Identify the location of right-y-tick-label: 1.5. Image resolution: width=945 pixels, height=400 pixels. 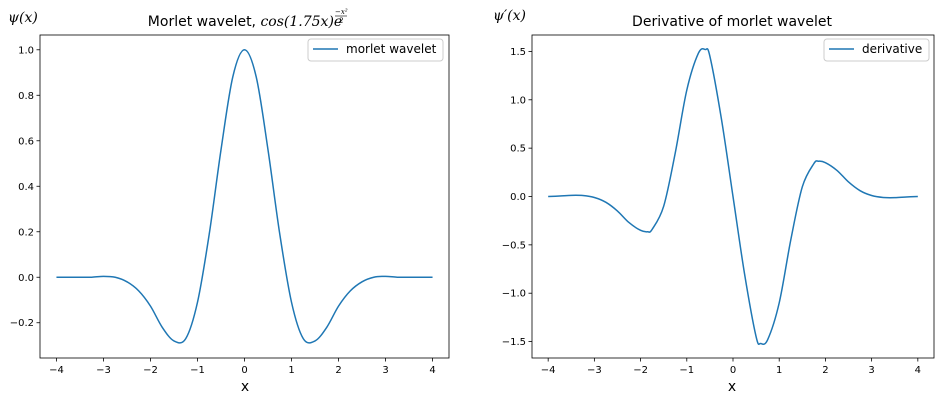
(518, 52).